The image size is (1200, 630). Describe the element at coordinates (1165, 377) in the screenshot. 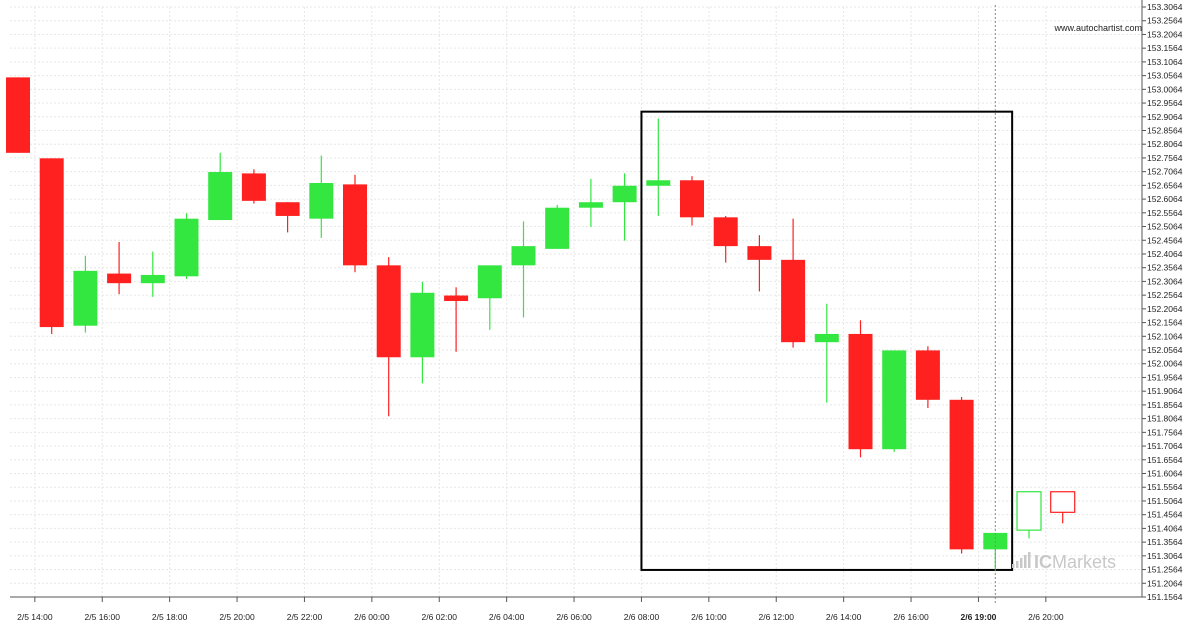

I see `y-tick-label: 151.9564` at that location.